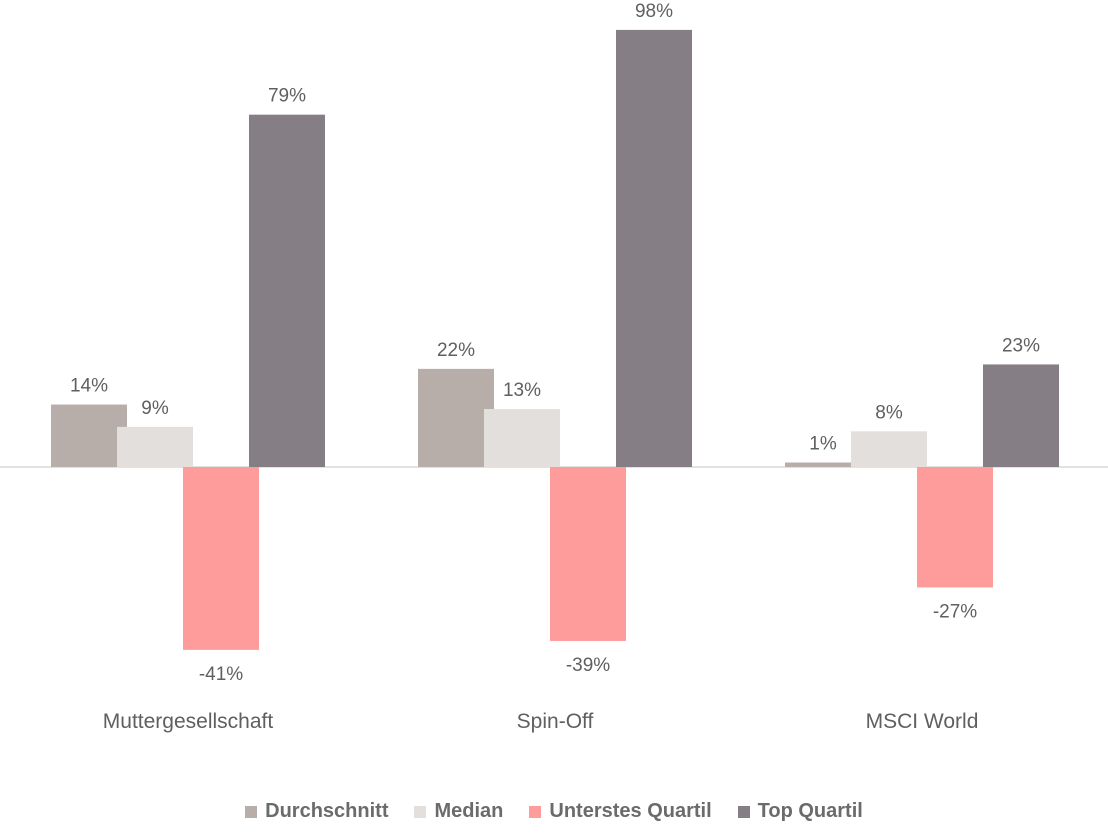 The image size is (1108, 834). What do you see at coordinates (555, 721) in the screenshot?
I see `category-label-spin-off: Spin-Off` at bounding box center [555, 721].